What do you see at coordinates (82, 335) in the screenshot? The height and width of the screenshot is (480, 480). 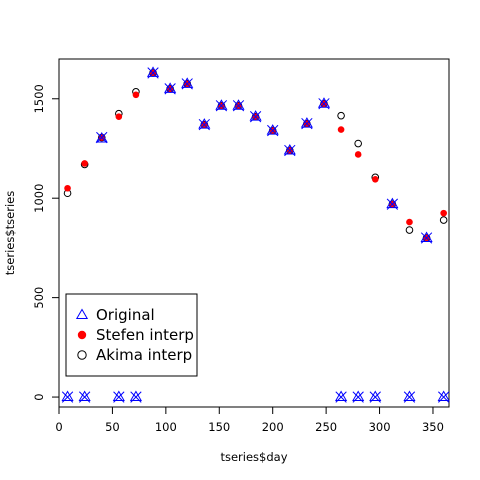 I see `legend-filled-circle-icon` at bounding box center [82, 335].